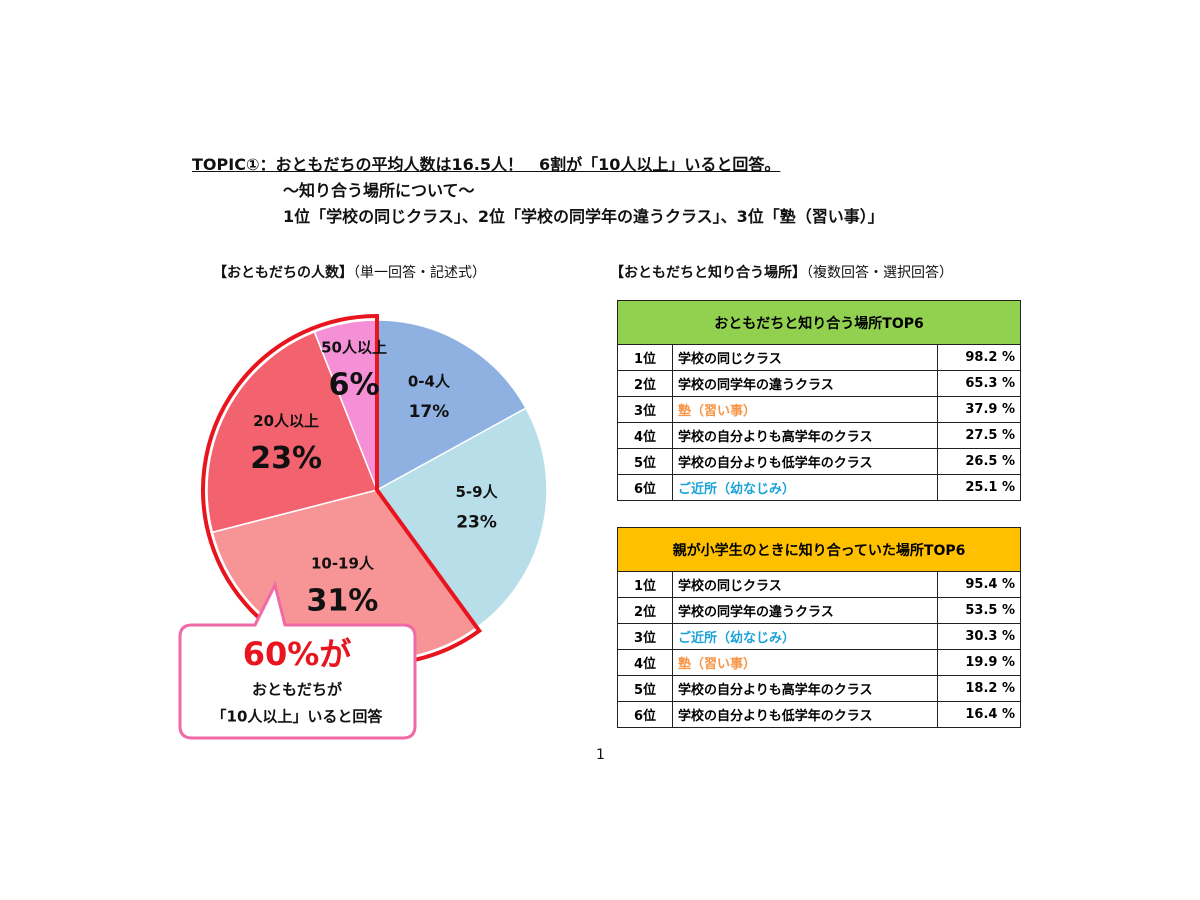  Describe the element at coordinates (429, 382) in the screenshot. I see `slice-label: 0-4人` at that location.